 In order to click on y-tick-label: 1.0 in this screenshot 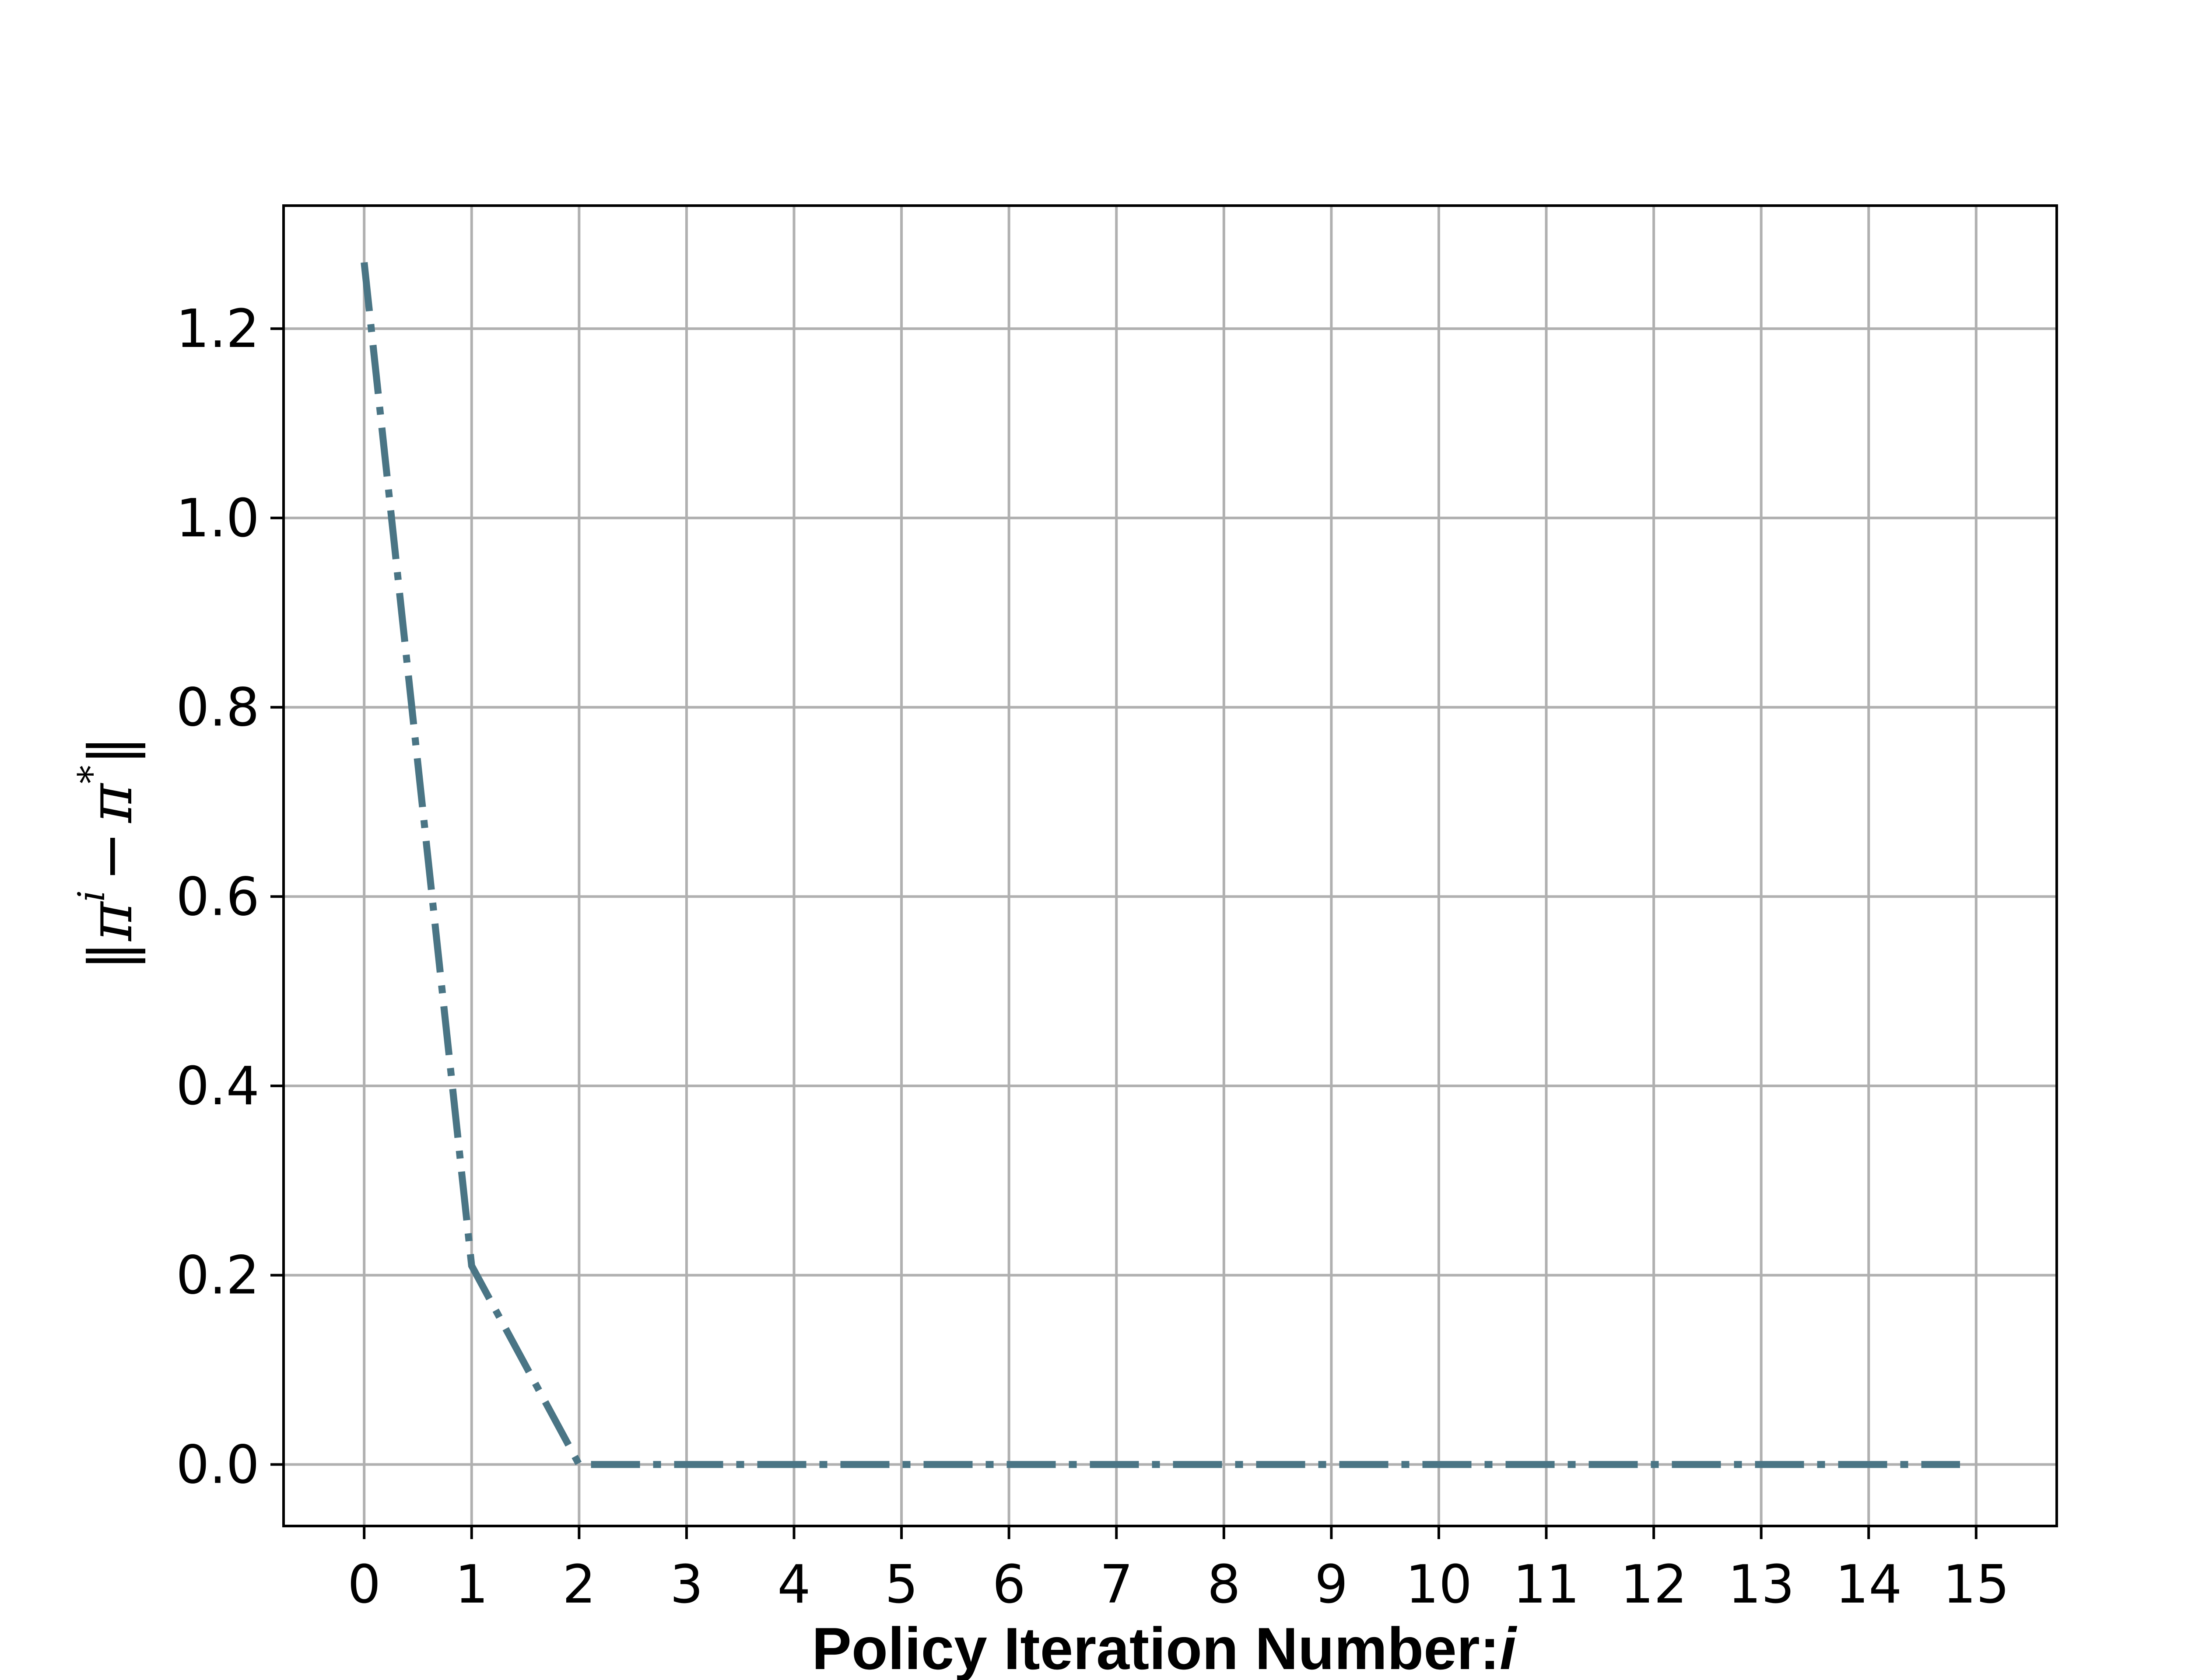, I will do `click(217, 518)`.